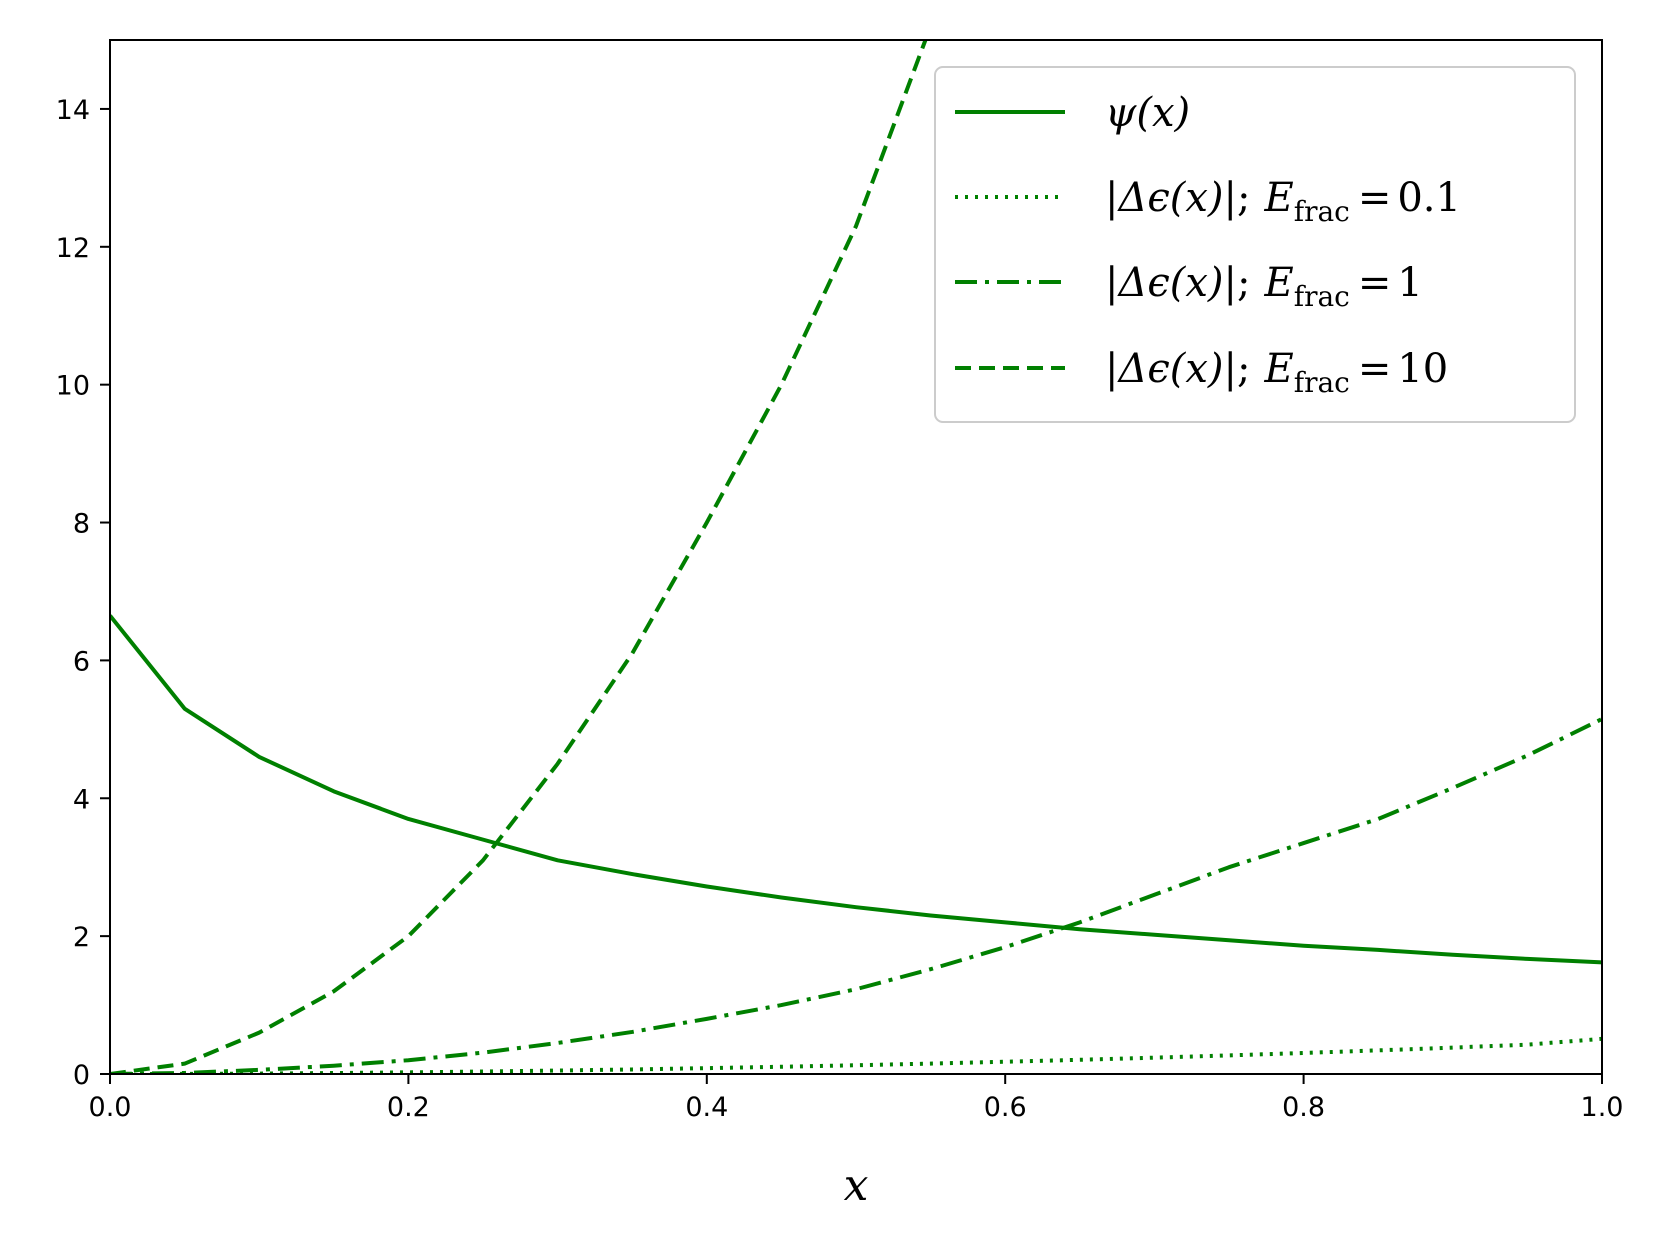  I want to click on x-axis-title: x, so click(856, 1185).